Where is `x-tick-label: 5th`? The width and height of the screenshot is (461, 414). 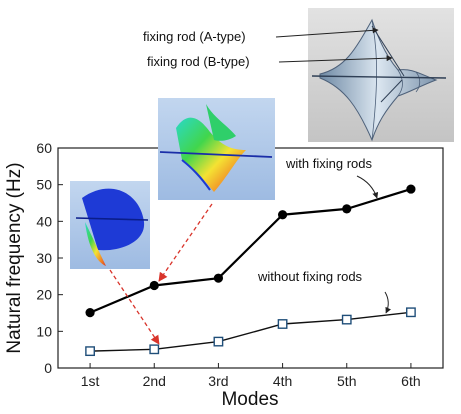
x-tick-label: 5th is located at coordinates (346, 381).